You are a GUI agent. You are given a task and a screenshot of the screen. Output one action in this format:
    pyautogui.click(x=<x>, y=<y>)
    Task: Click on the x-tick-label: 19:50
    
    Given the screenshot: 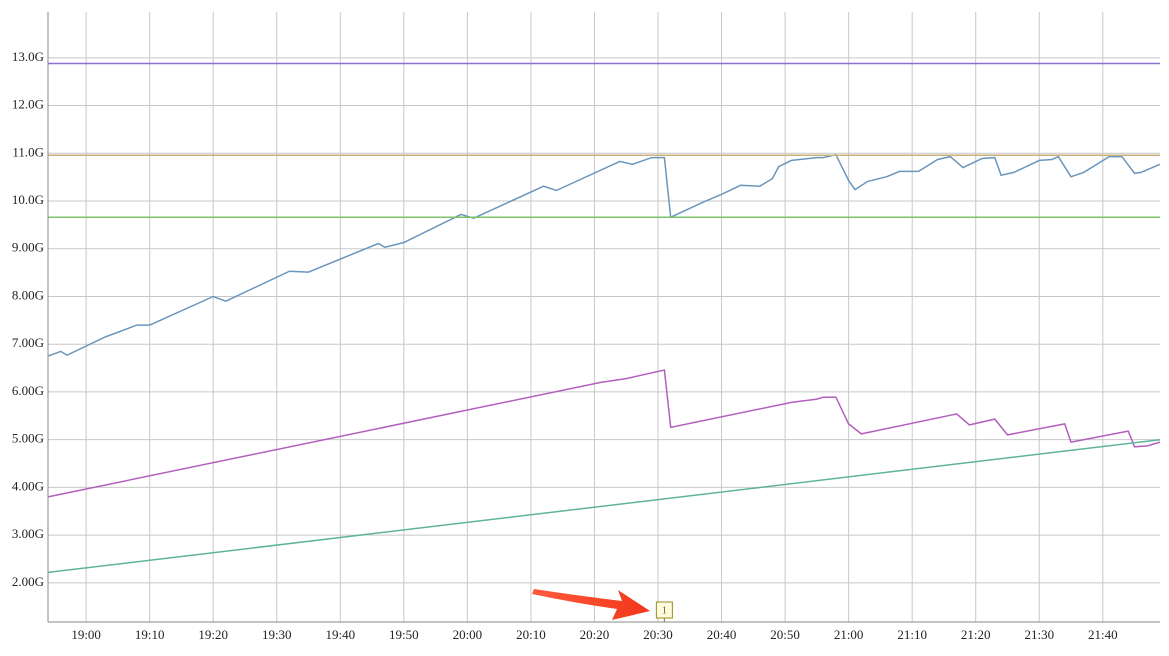 What is the action you would take?
    pyautogui.click(x=404, y=634)
    